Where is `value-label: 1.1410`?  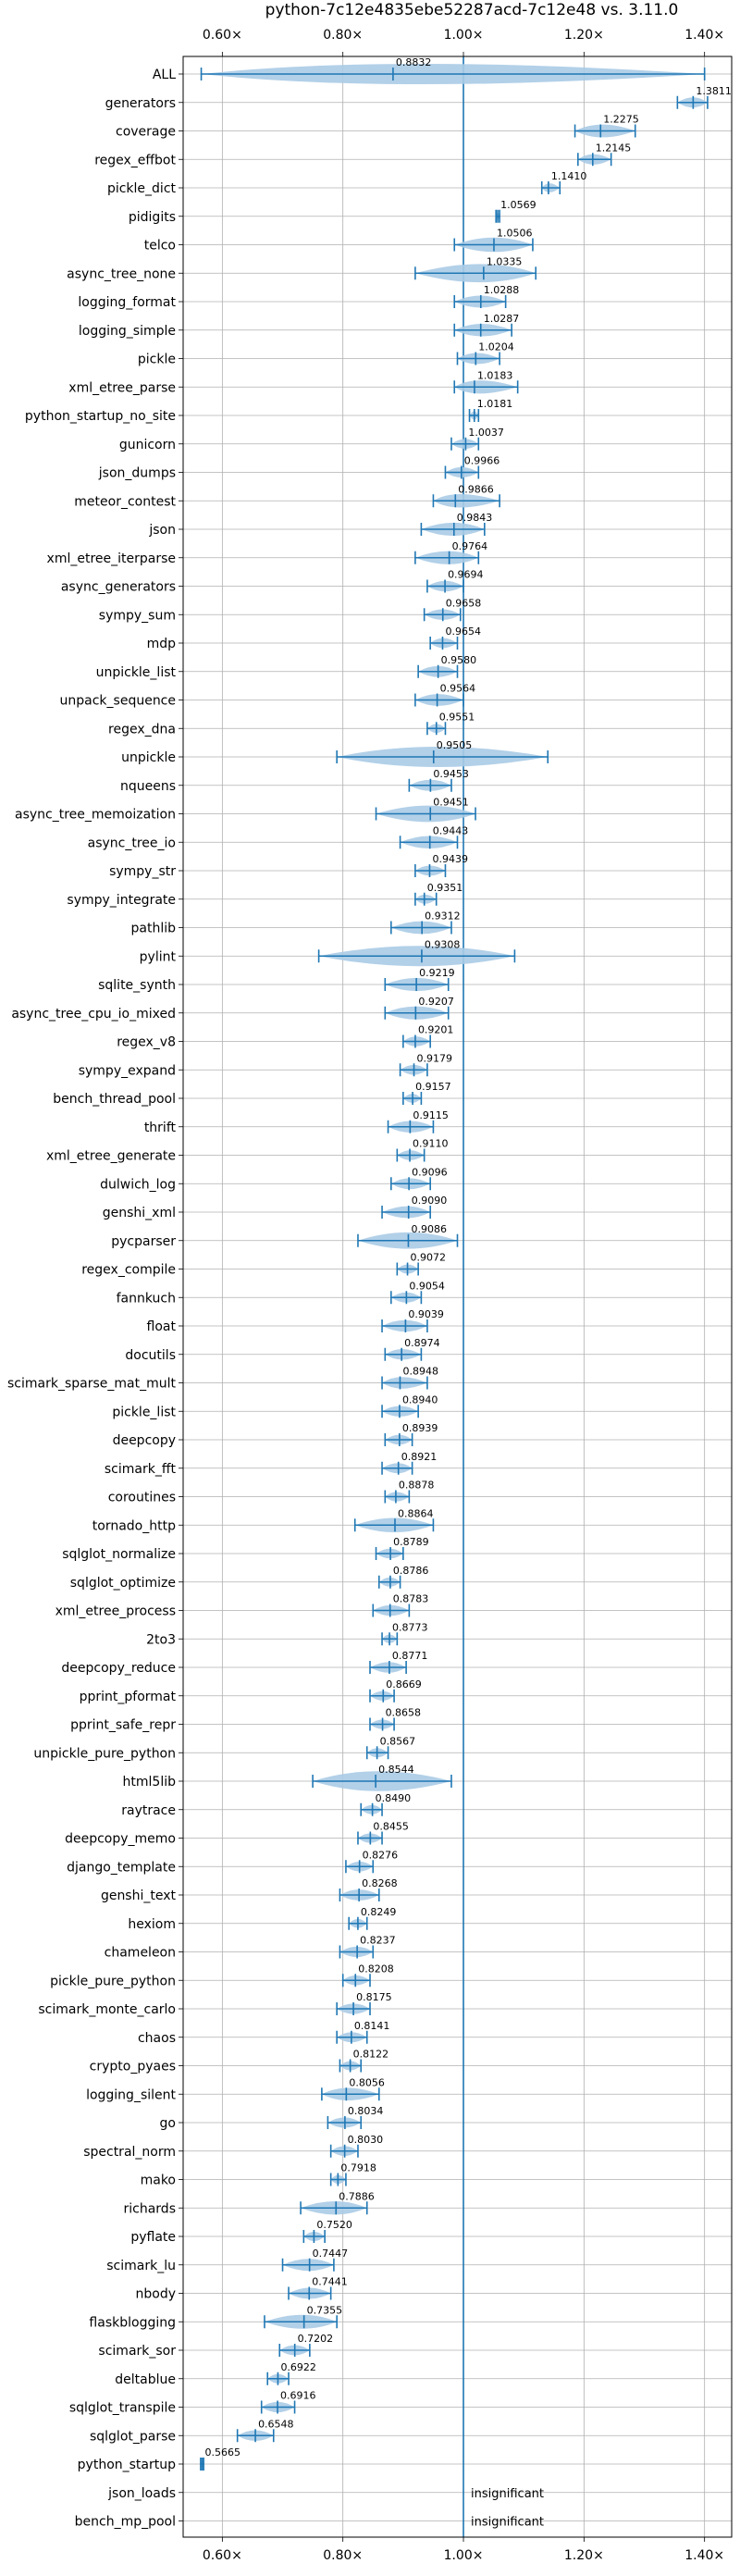
value-label: 1.1410 is located at coordinates (569, 176).